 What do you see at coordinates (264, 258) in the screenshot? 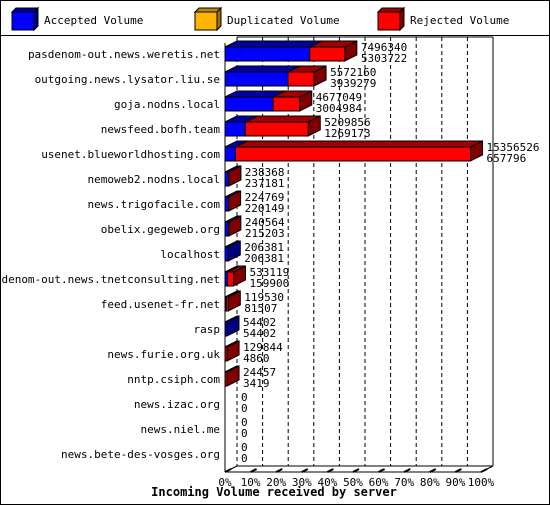
I see `data-label-accepted: 206381` at bounding box center [264, 258].